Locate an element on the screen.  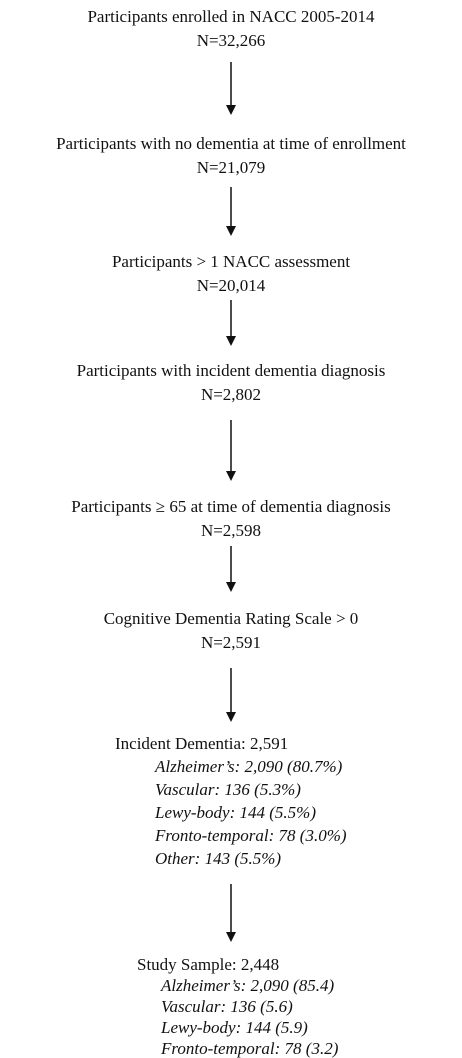
list-item: Fronto-temporal: 78 (3.2) is located at coordinates (249, 1048).